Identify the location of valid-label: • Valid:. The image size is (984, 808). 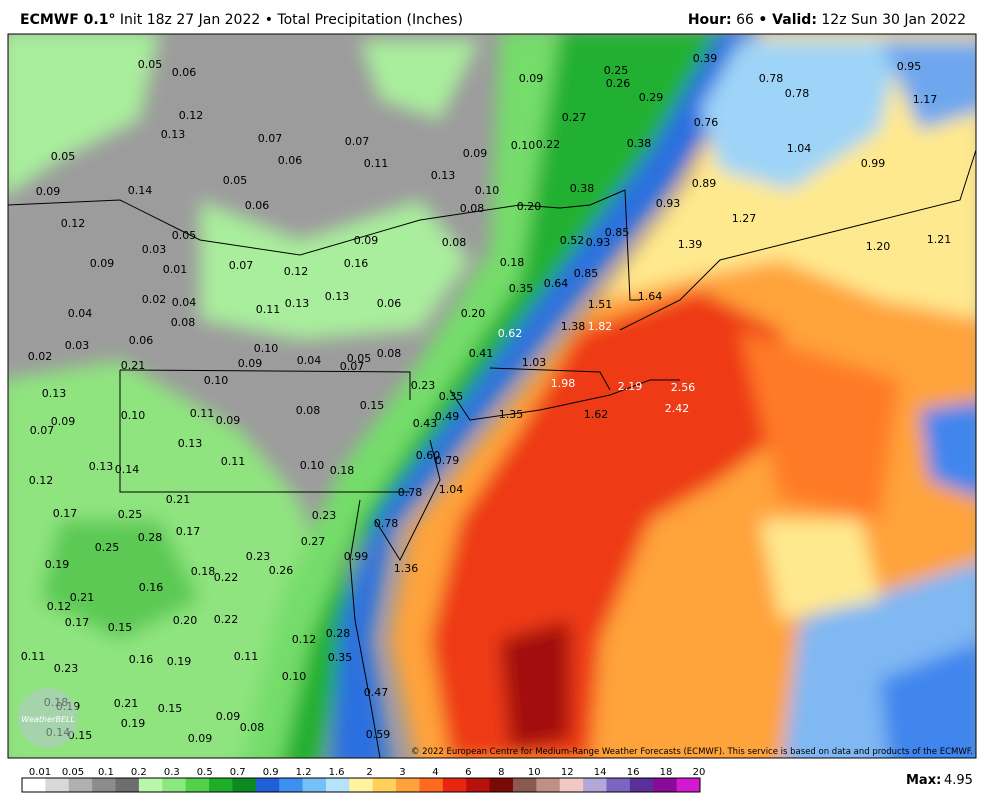
(787, 20).